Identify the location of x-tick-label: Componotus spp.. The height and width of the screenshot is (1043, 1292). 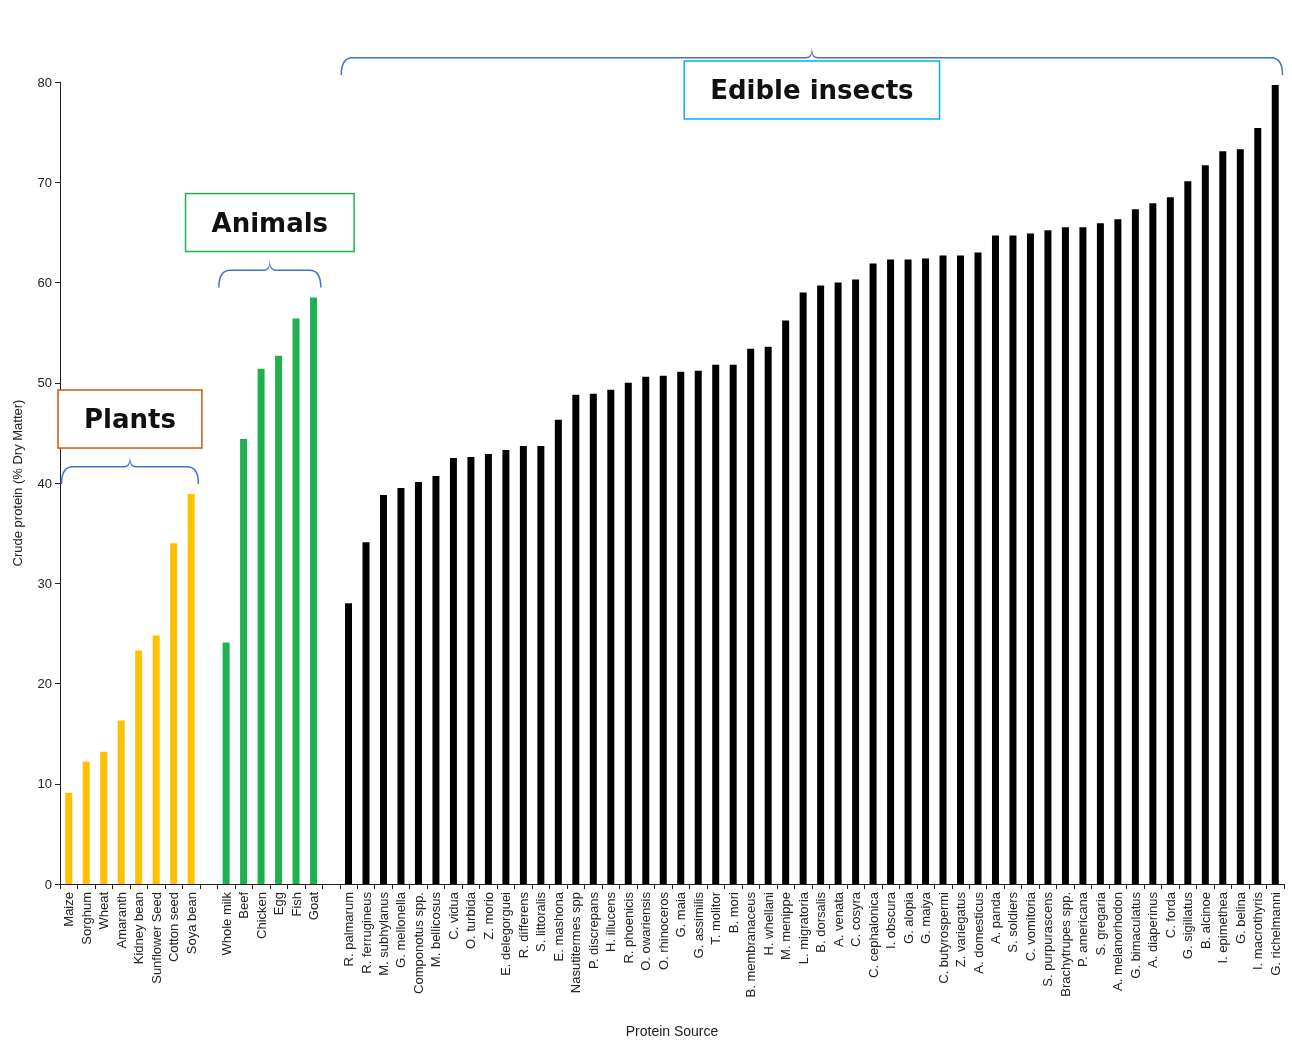
(418, 943).